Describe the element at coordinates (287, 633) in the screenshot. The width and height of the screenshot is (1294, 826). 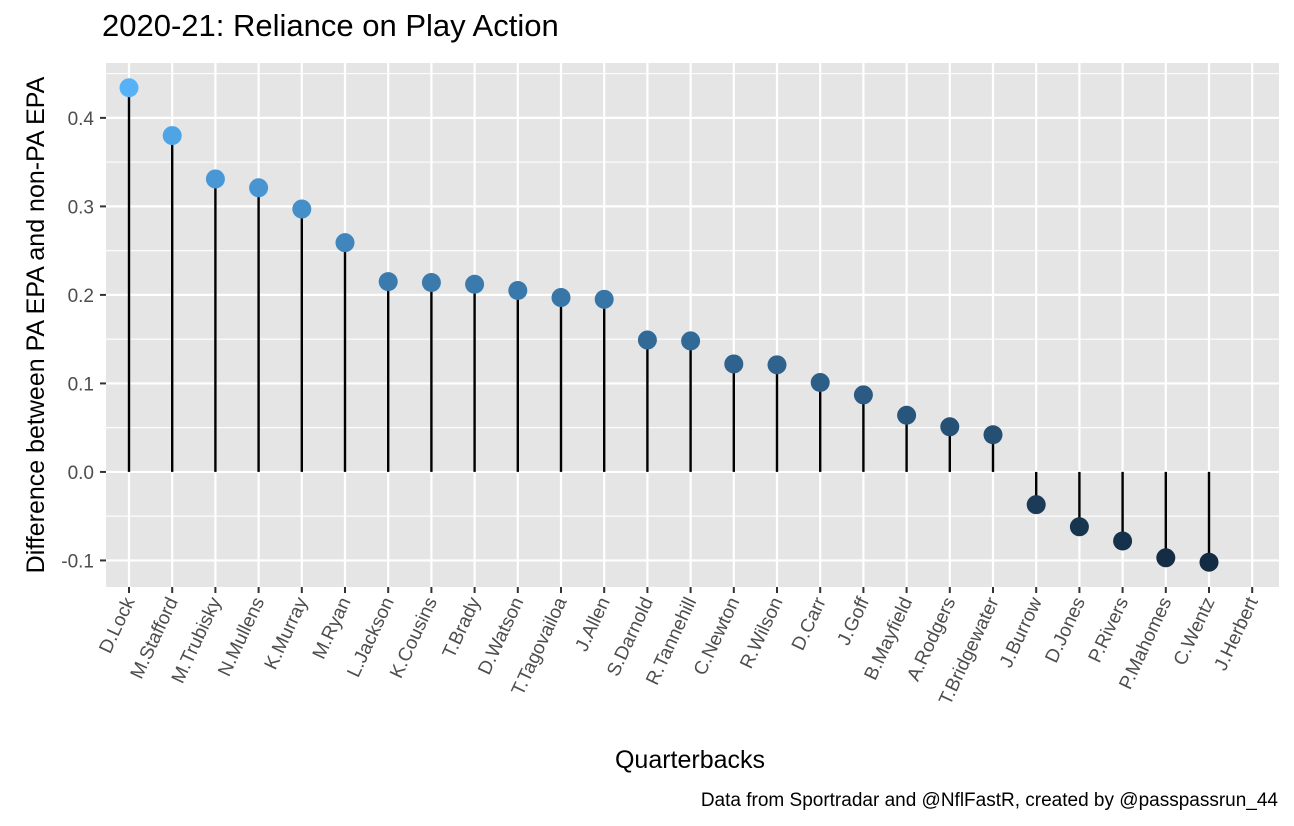
I see `x-tick-label: K.Murray` at that location.